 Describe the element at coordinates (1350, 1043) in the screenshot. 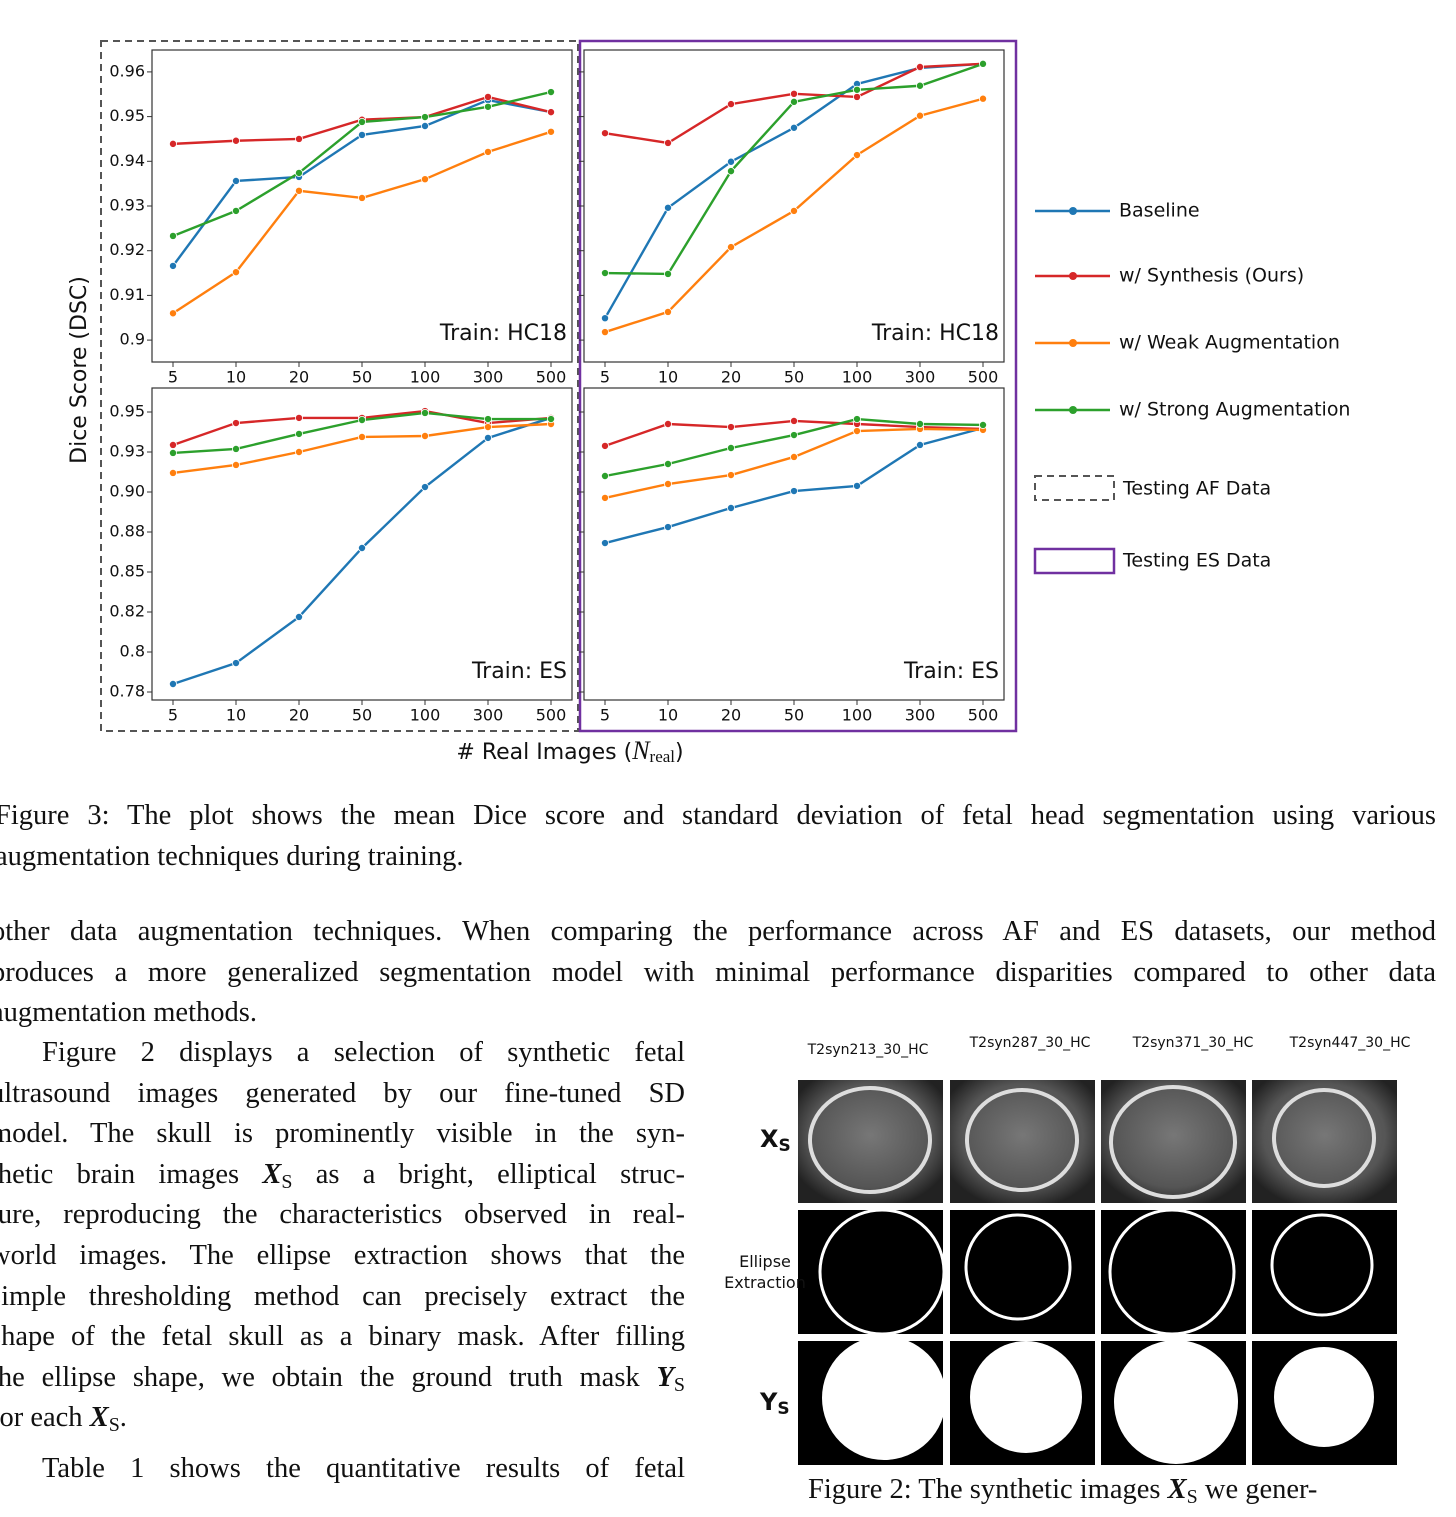

I see `column-label: T2syn447_30_HC` at that location.